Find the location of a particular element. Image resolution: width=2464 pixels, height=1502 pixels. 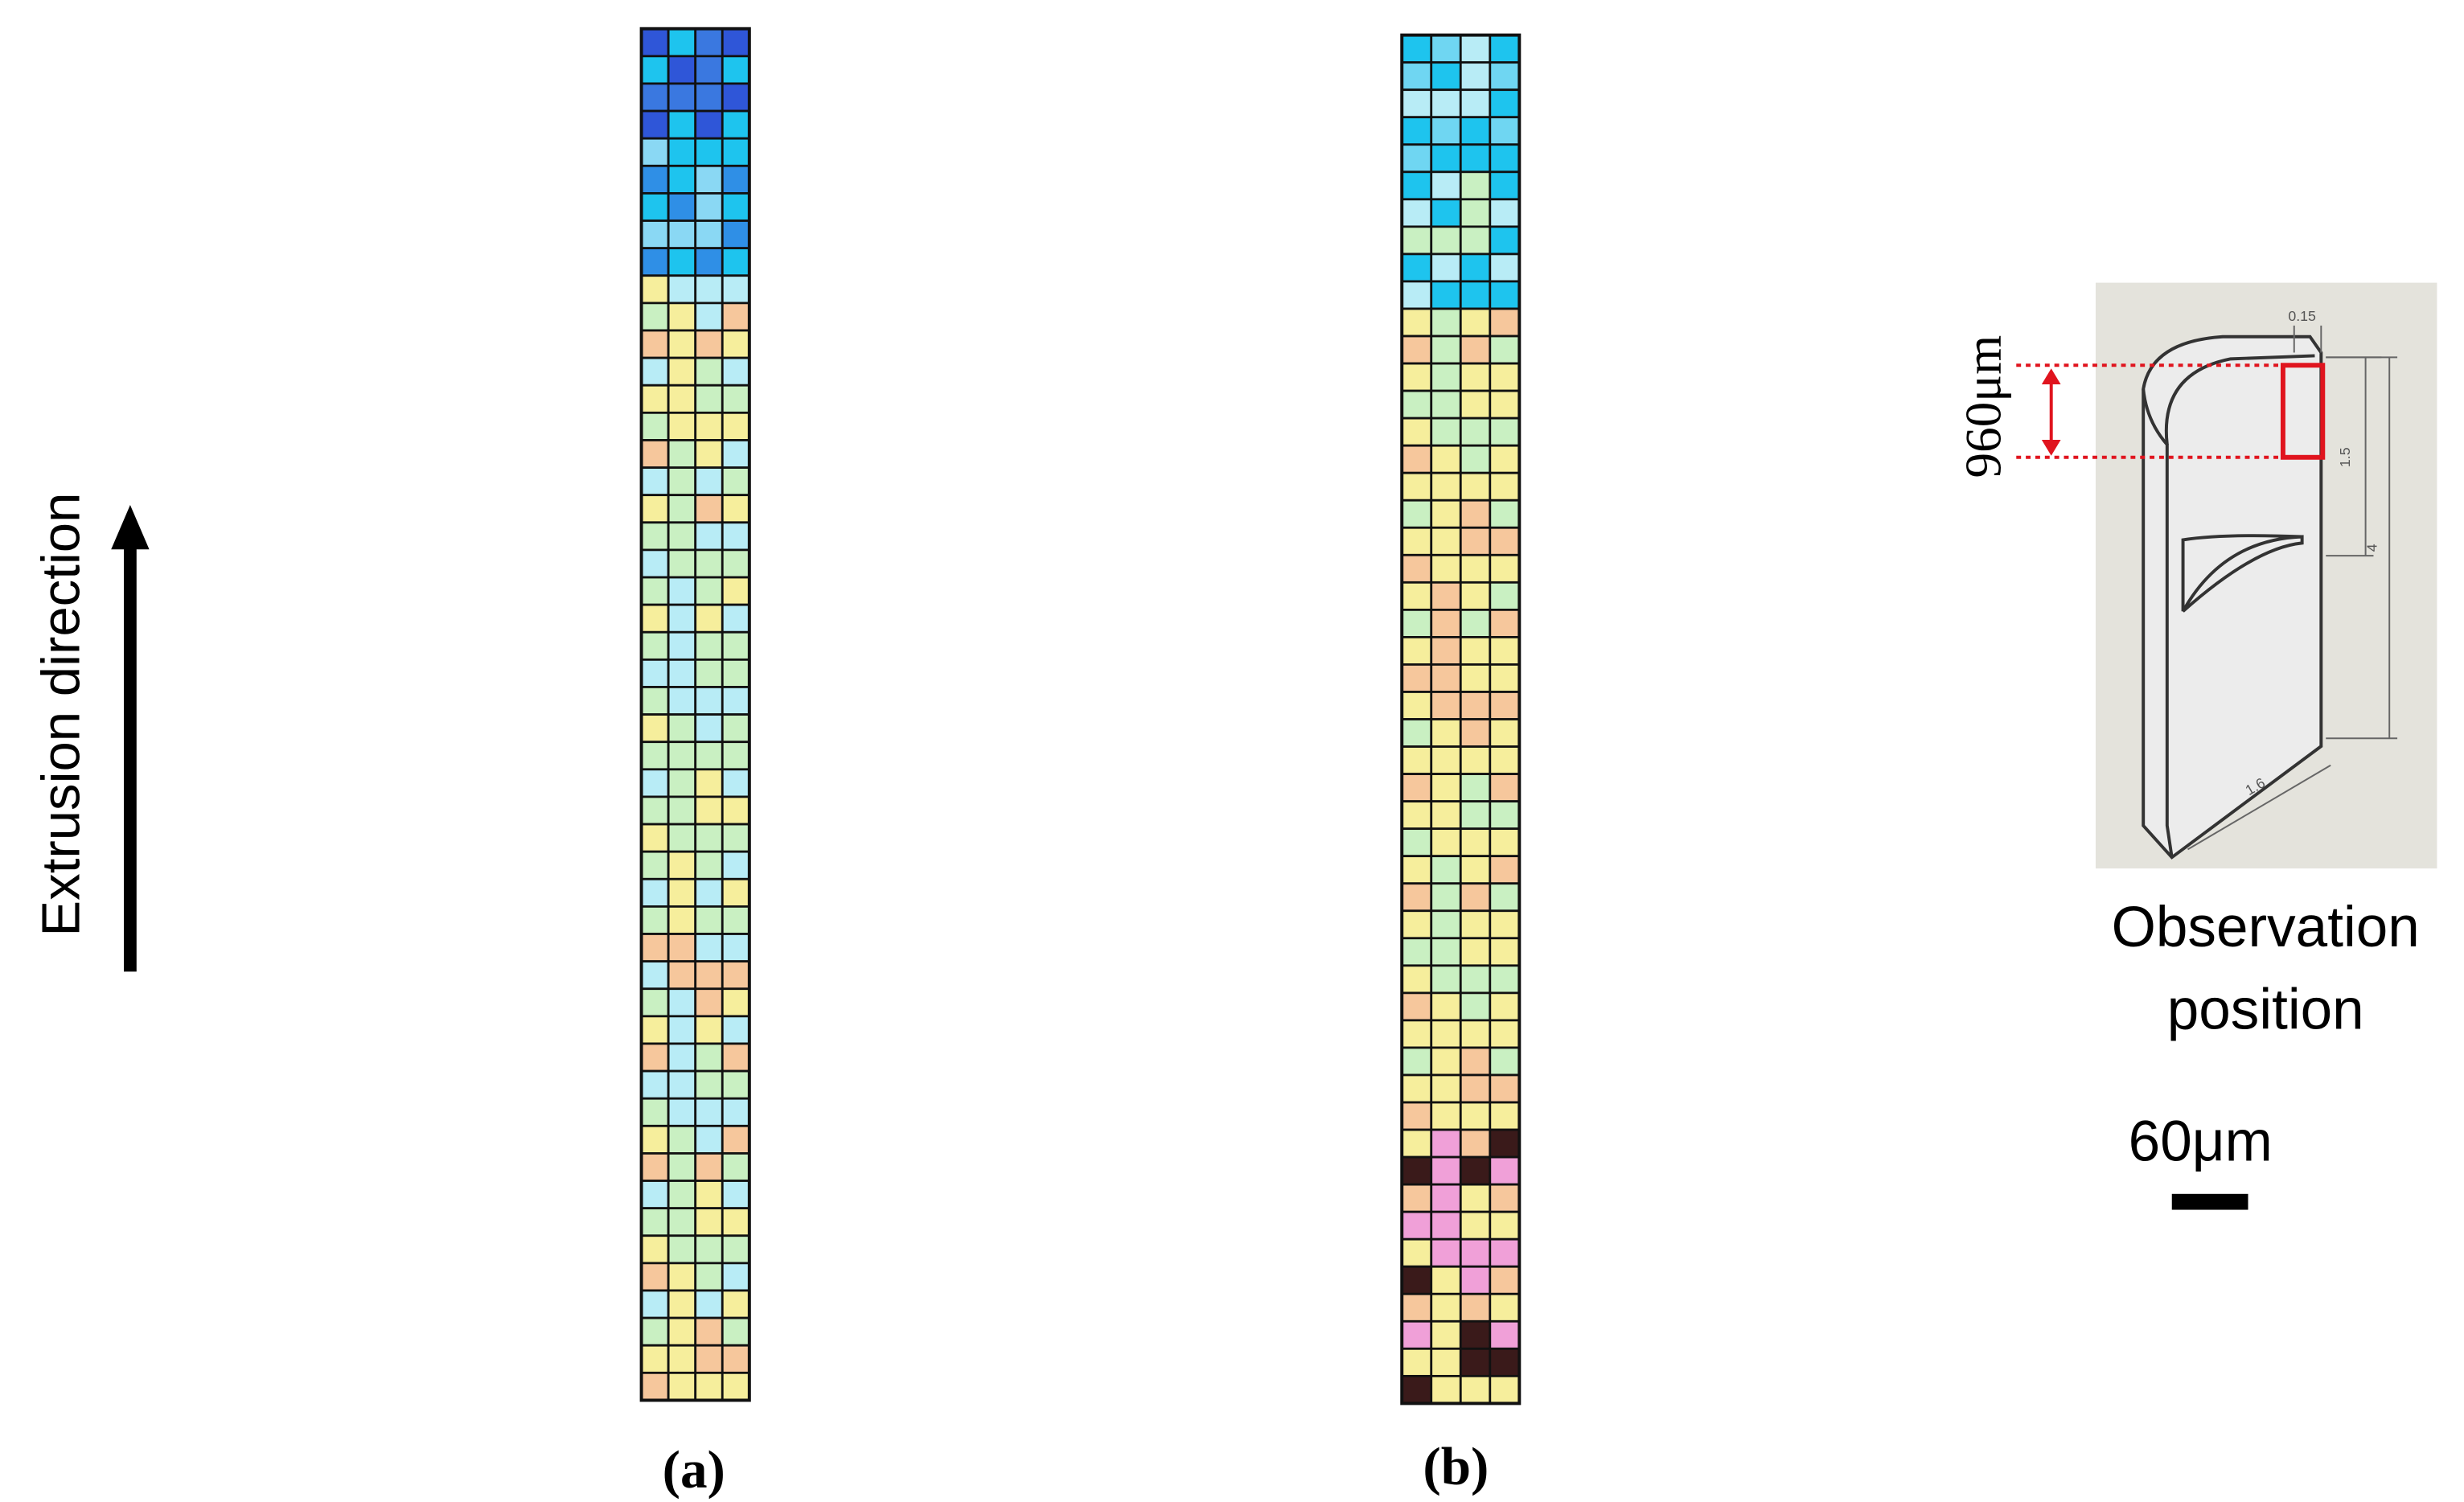

direction-label: Extrusion direction is located at coordinates (61, 715).